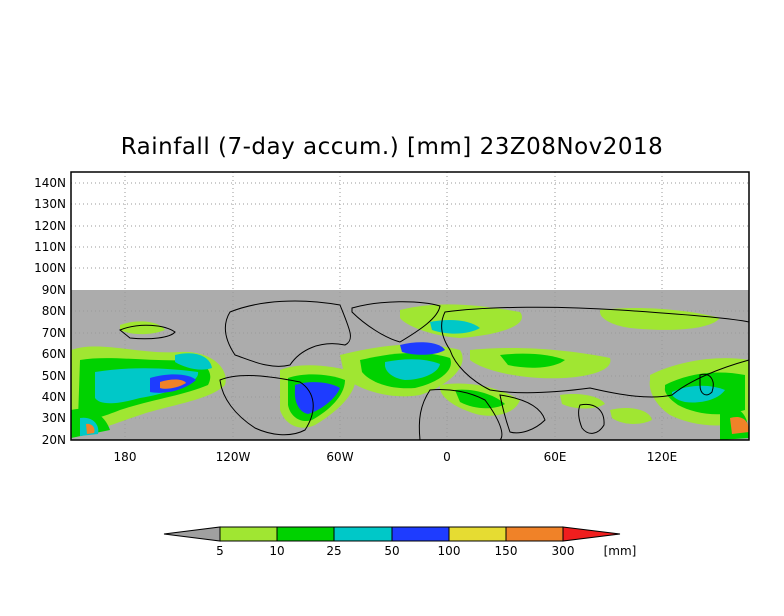 Image resolution: width=784 pixels, height=616 pixels. I want to click on colorbar, so click(392, 534).